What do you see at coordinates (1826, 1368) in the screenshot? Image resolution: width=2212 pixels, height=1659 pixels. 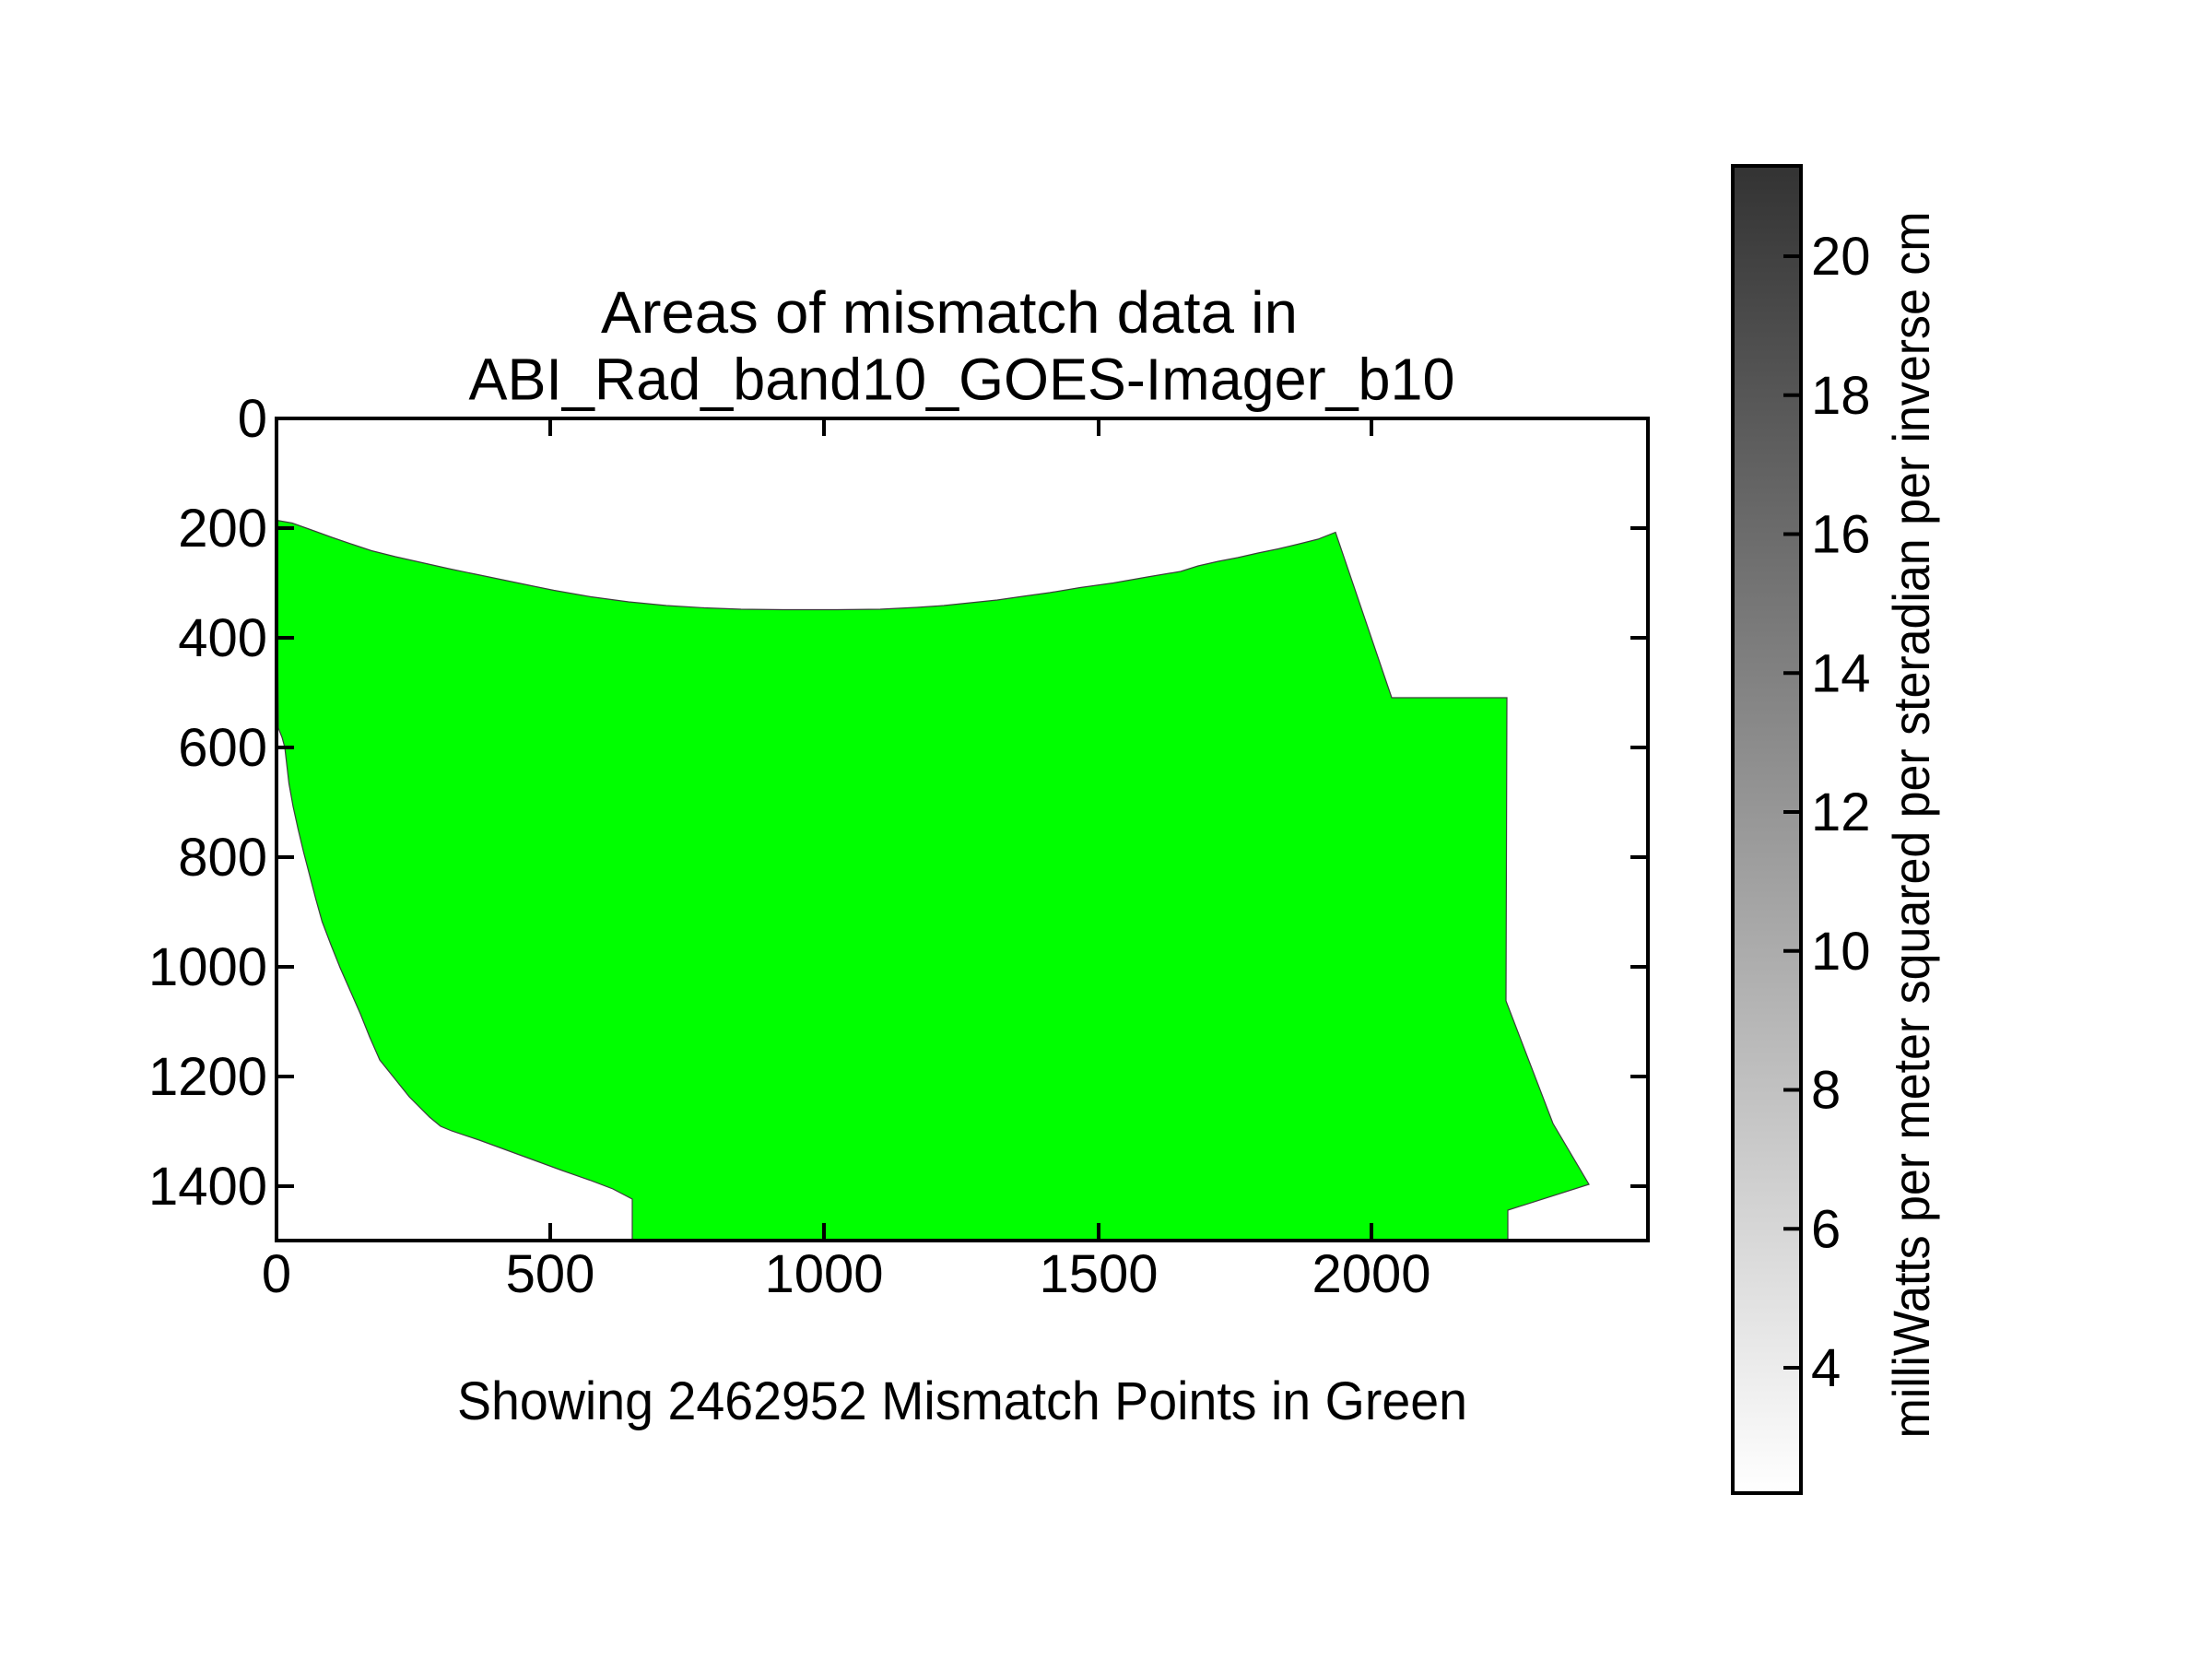 I see `svg-text: 4` at bounding box center [1826, 1368].